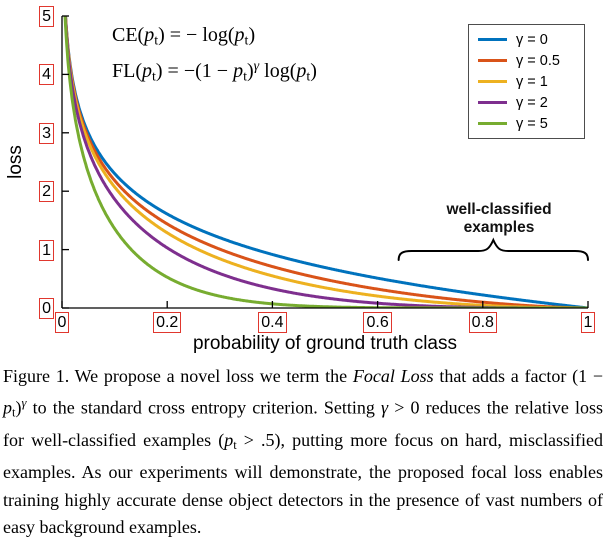  Describe the element at coordinates (538, 60) in the screenshot. I see `legend-label: γ = 0.5` at that location.